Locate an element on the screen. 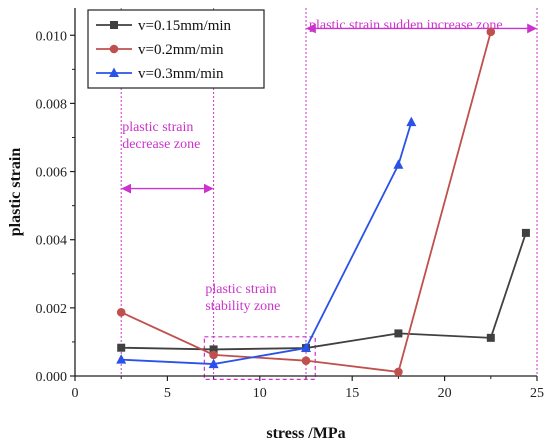  x-tick-label: 15 is located at coordinates (352, 393).